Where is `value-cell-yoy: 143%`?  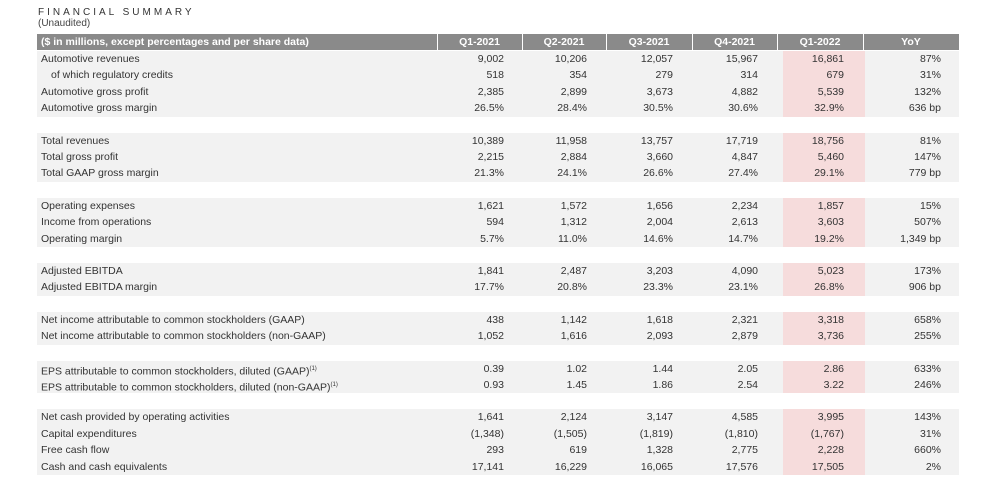
value-cell-yoy: 143% is located at coordinates (927, 417).